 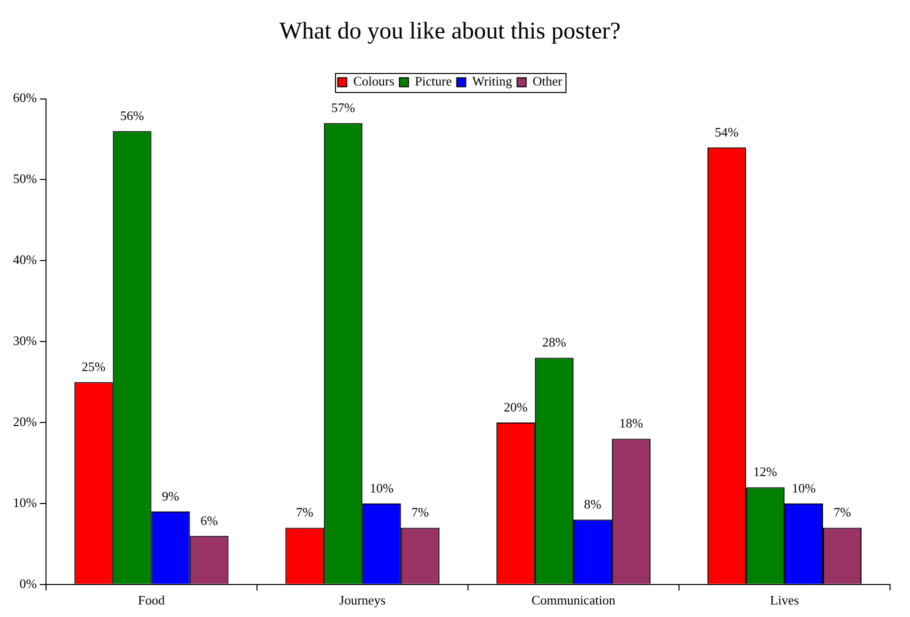 What do you see at coordinates (343, 107) in the screenshot?
I see `data-label: 57%` at bounding box center [343, 107].